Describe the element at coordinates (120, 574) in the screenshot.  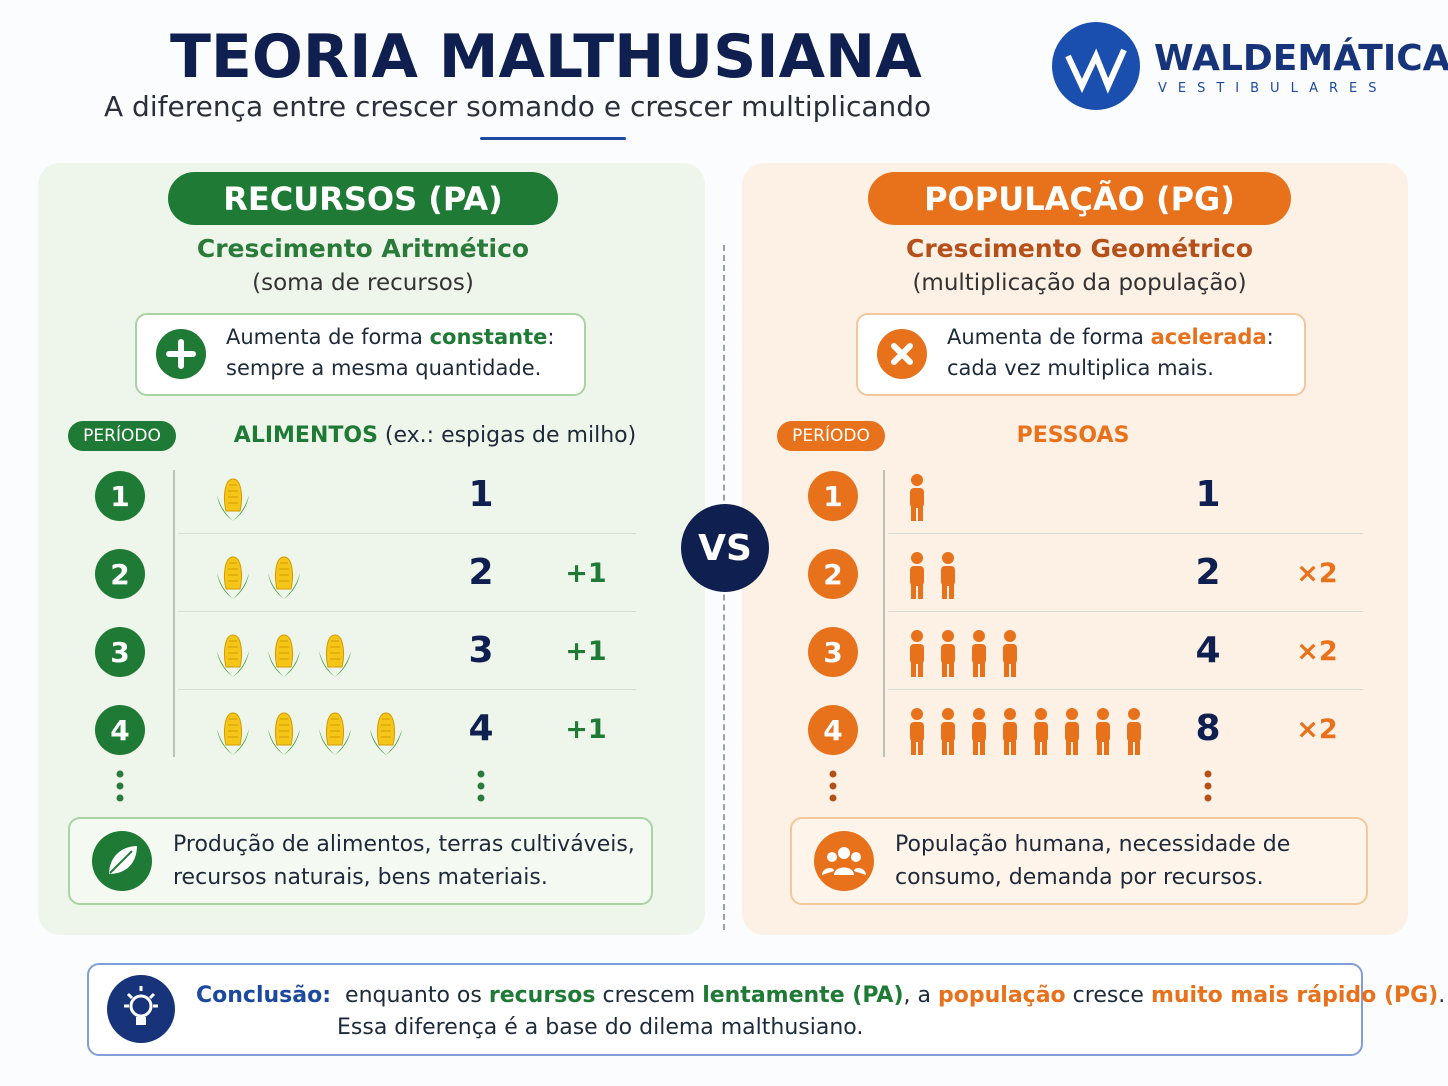
I see `period-number: 2` at that location.